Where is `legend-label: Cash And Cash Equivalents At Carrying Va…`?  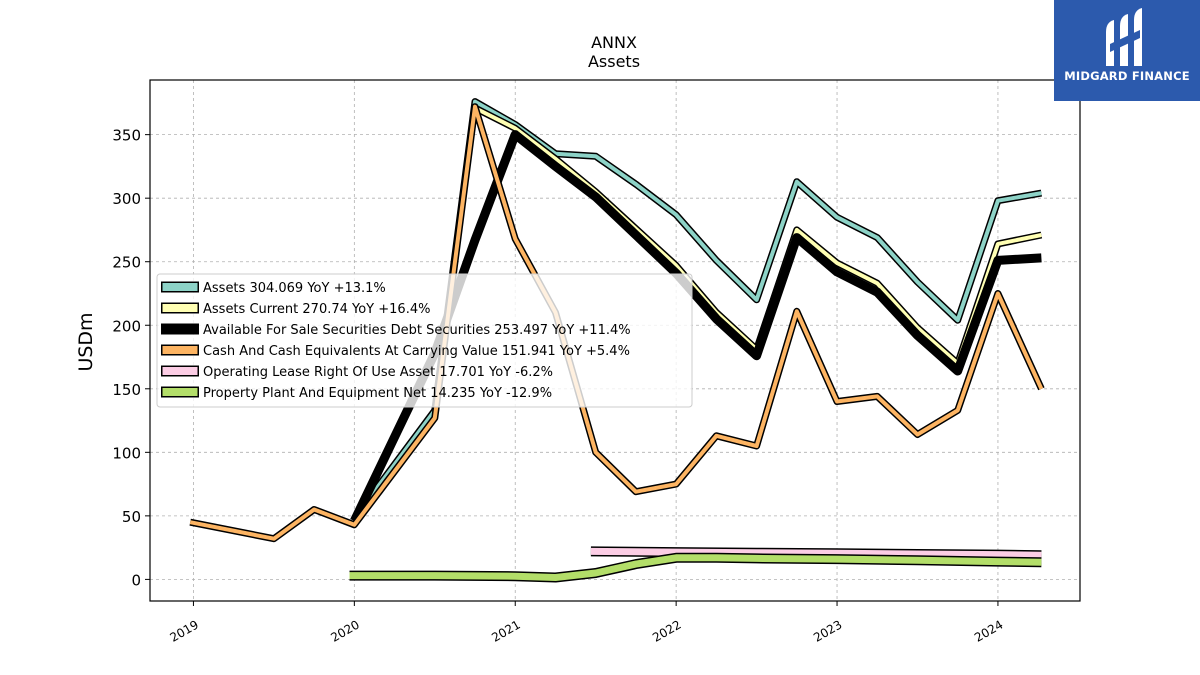 legend-label: Cash And Cash Equivalents At Carrying Va… is located at coordinates (416, 351).